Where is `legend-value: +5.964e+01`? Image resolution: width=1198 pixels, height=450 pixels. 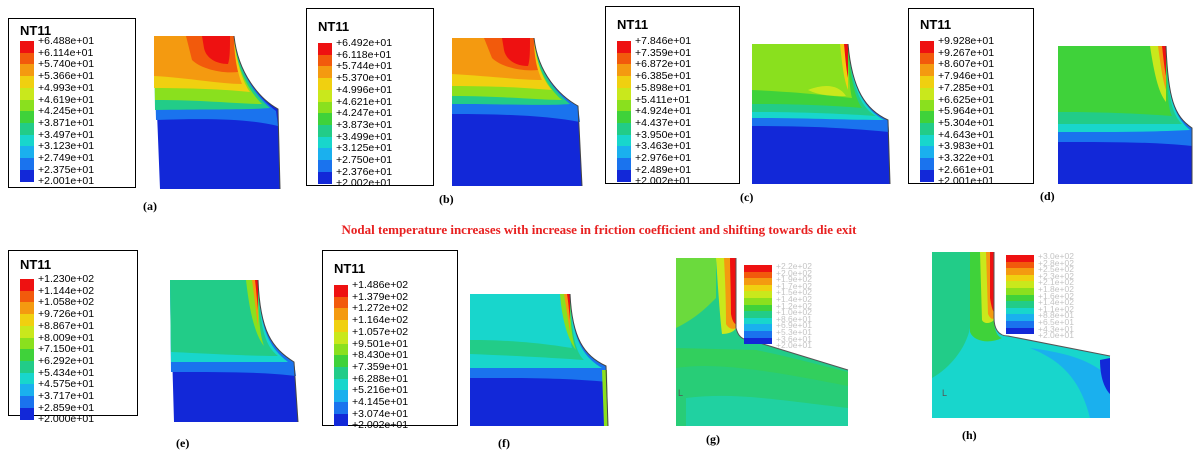 legend-value: +5.964e+01 is located at coordinates (966, 111).